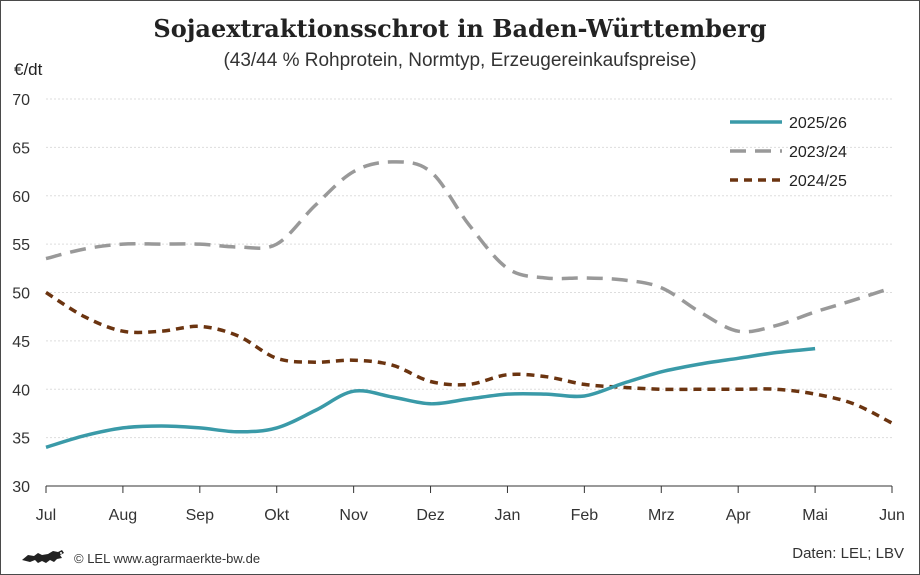  I want to click on x-tick-label: Mrz, so click(661, 515).